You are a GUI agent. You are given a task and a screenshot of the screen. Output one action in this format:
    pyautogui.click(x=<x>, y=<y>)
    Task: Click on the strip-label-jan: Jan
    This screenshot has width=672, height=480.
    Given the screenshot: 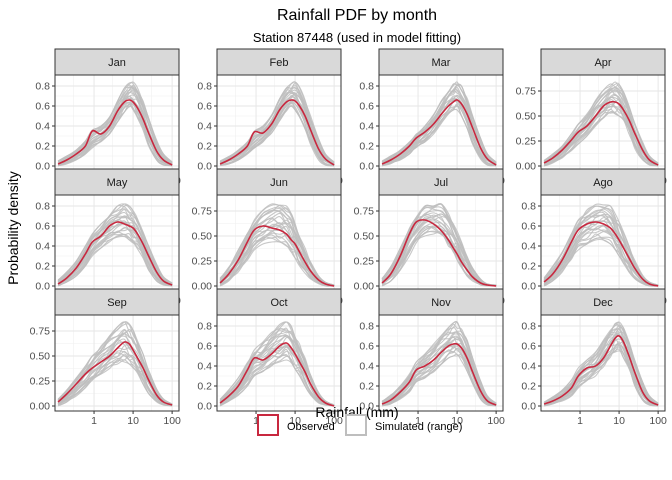 What is the action you would take?
    pyautogui.click(x=117, y=63)
    